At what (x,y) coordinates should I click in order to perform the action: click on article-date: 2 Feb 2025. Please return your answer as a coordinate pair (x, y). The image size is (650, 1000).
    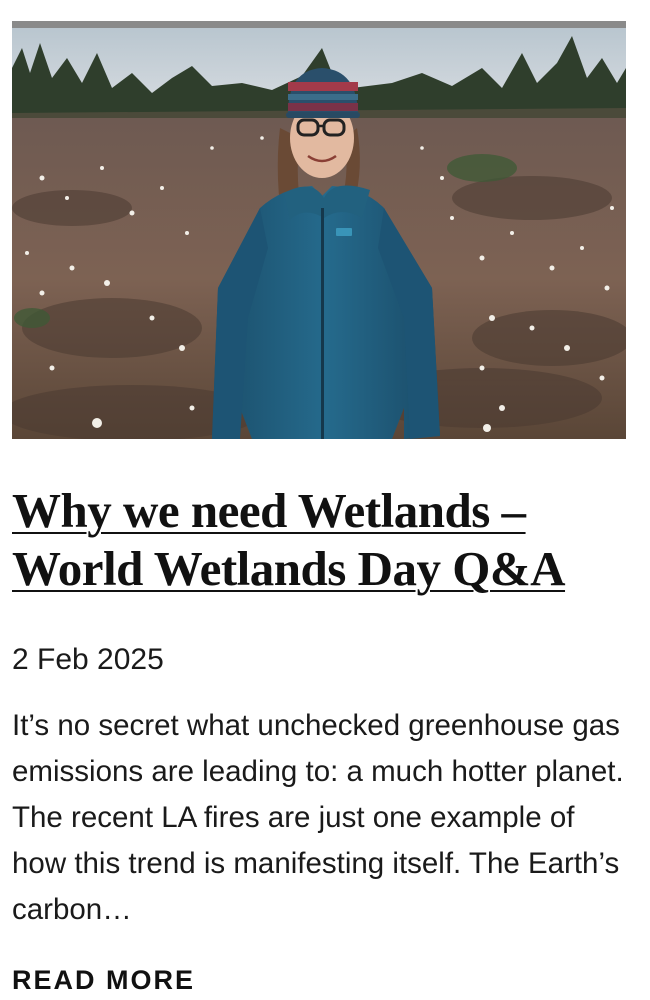
    Looking at the image, I should click on (88, 659).